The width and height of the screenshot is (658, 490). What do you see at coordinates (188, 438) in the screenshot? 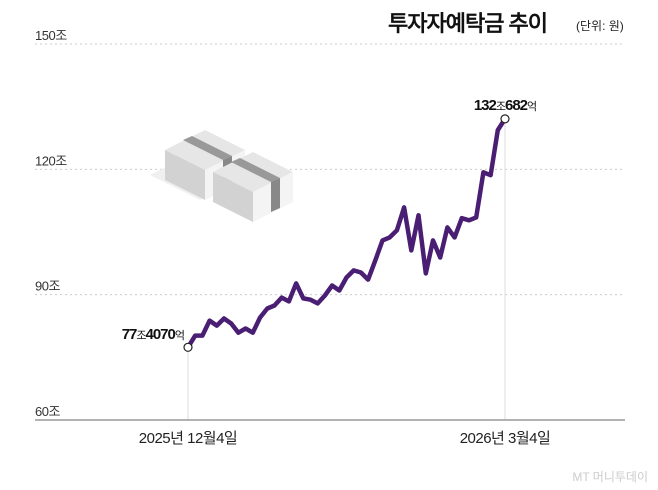
I see `x-label-start: 2025년 12월4일` at bounding box center [188, 438].